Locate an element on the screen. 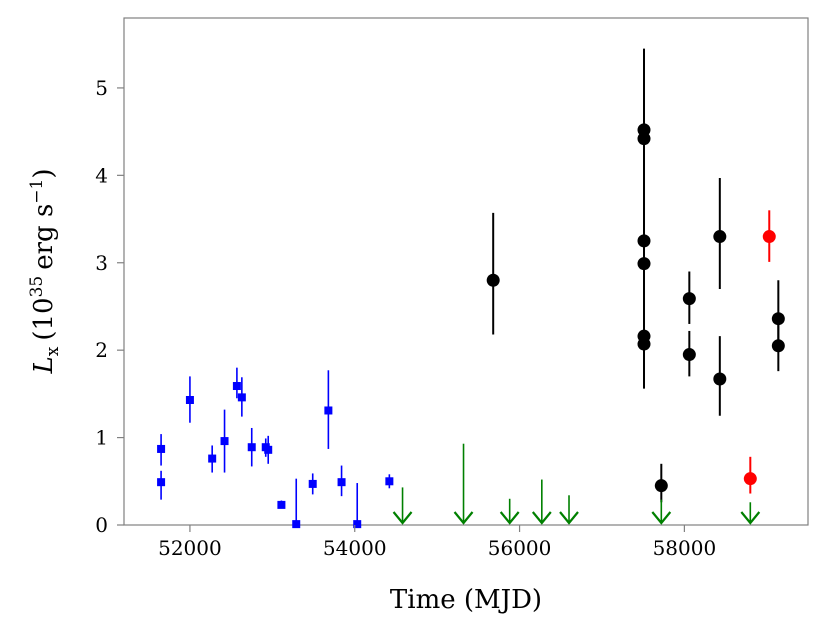 This screenshot has width=831, height=617. y-tick-label: 3 is located at coordinates (101, 263).